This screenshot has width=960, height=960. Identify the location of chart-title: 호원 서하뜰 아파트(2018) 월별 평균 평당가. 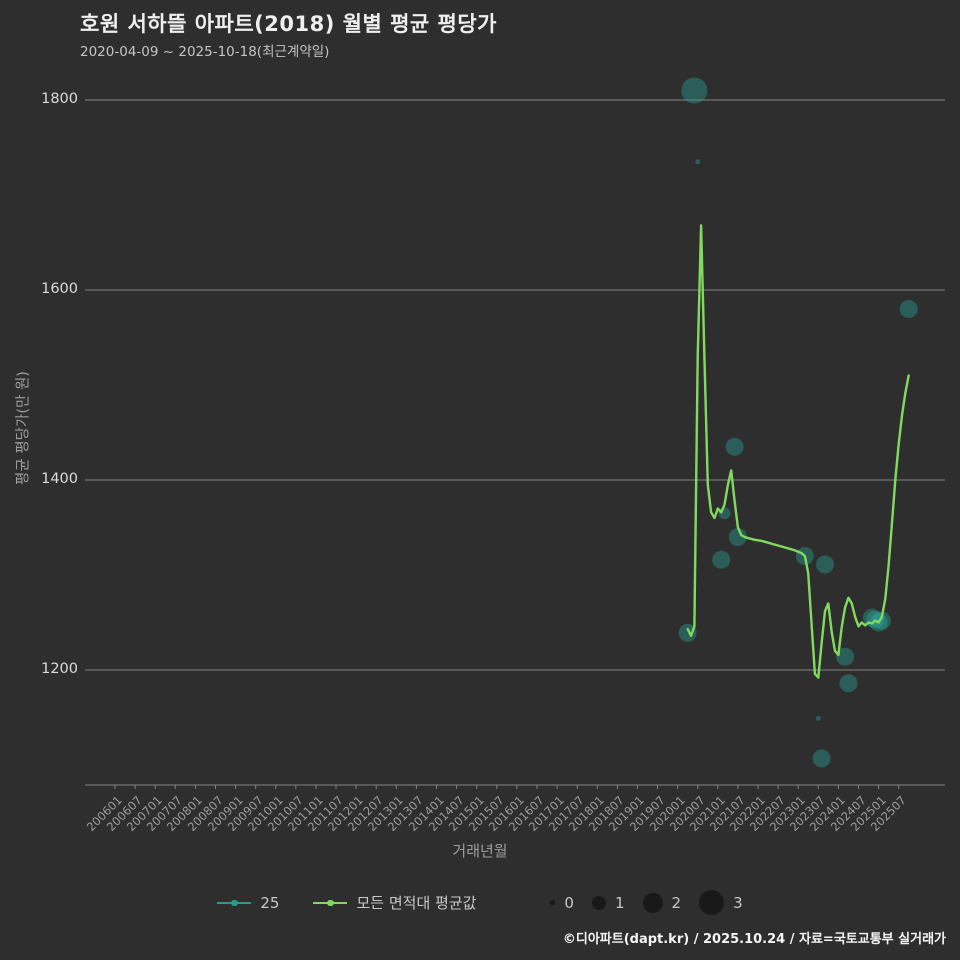
(288, 24).